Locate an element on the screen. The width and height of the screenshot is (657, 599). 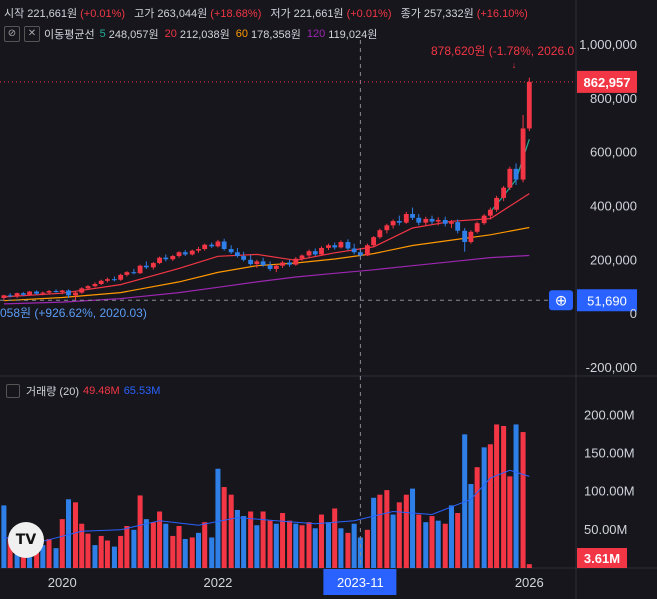
eye-icon is located at coordinates (13, 391).